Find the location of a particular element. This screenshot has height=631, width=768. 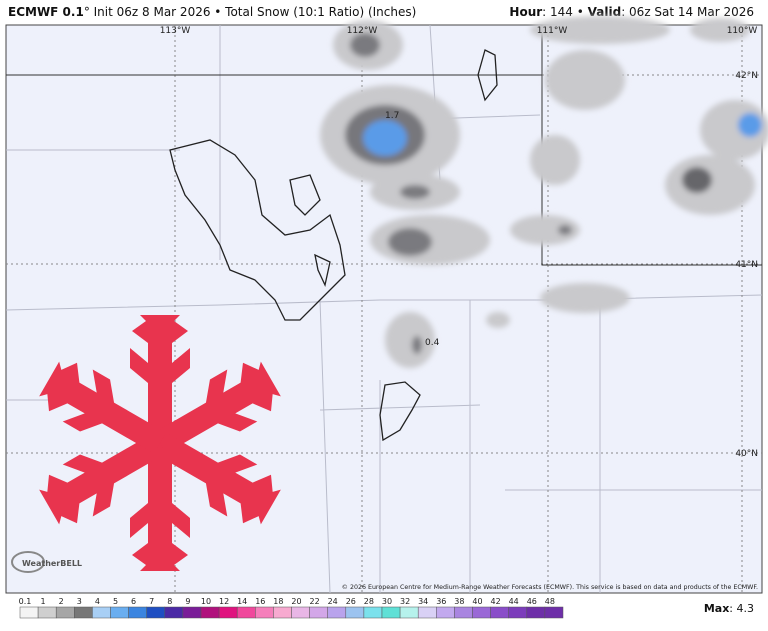

legend-label: 24 is located at coordinates (333, 601).